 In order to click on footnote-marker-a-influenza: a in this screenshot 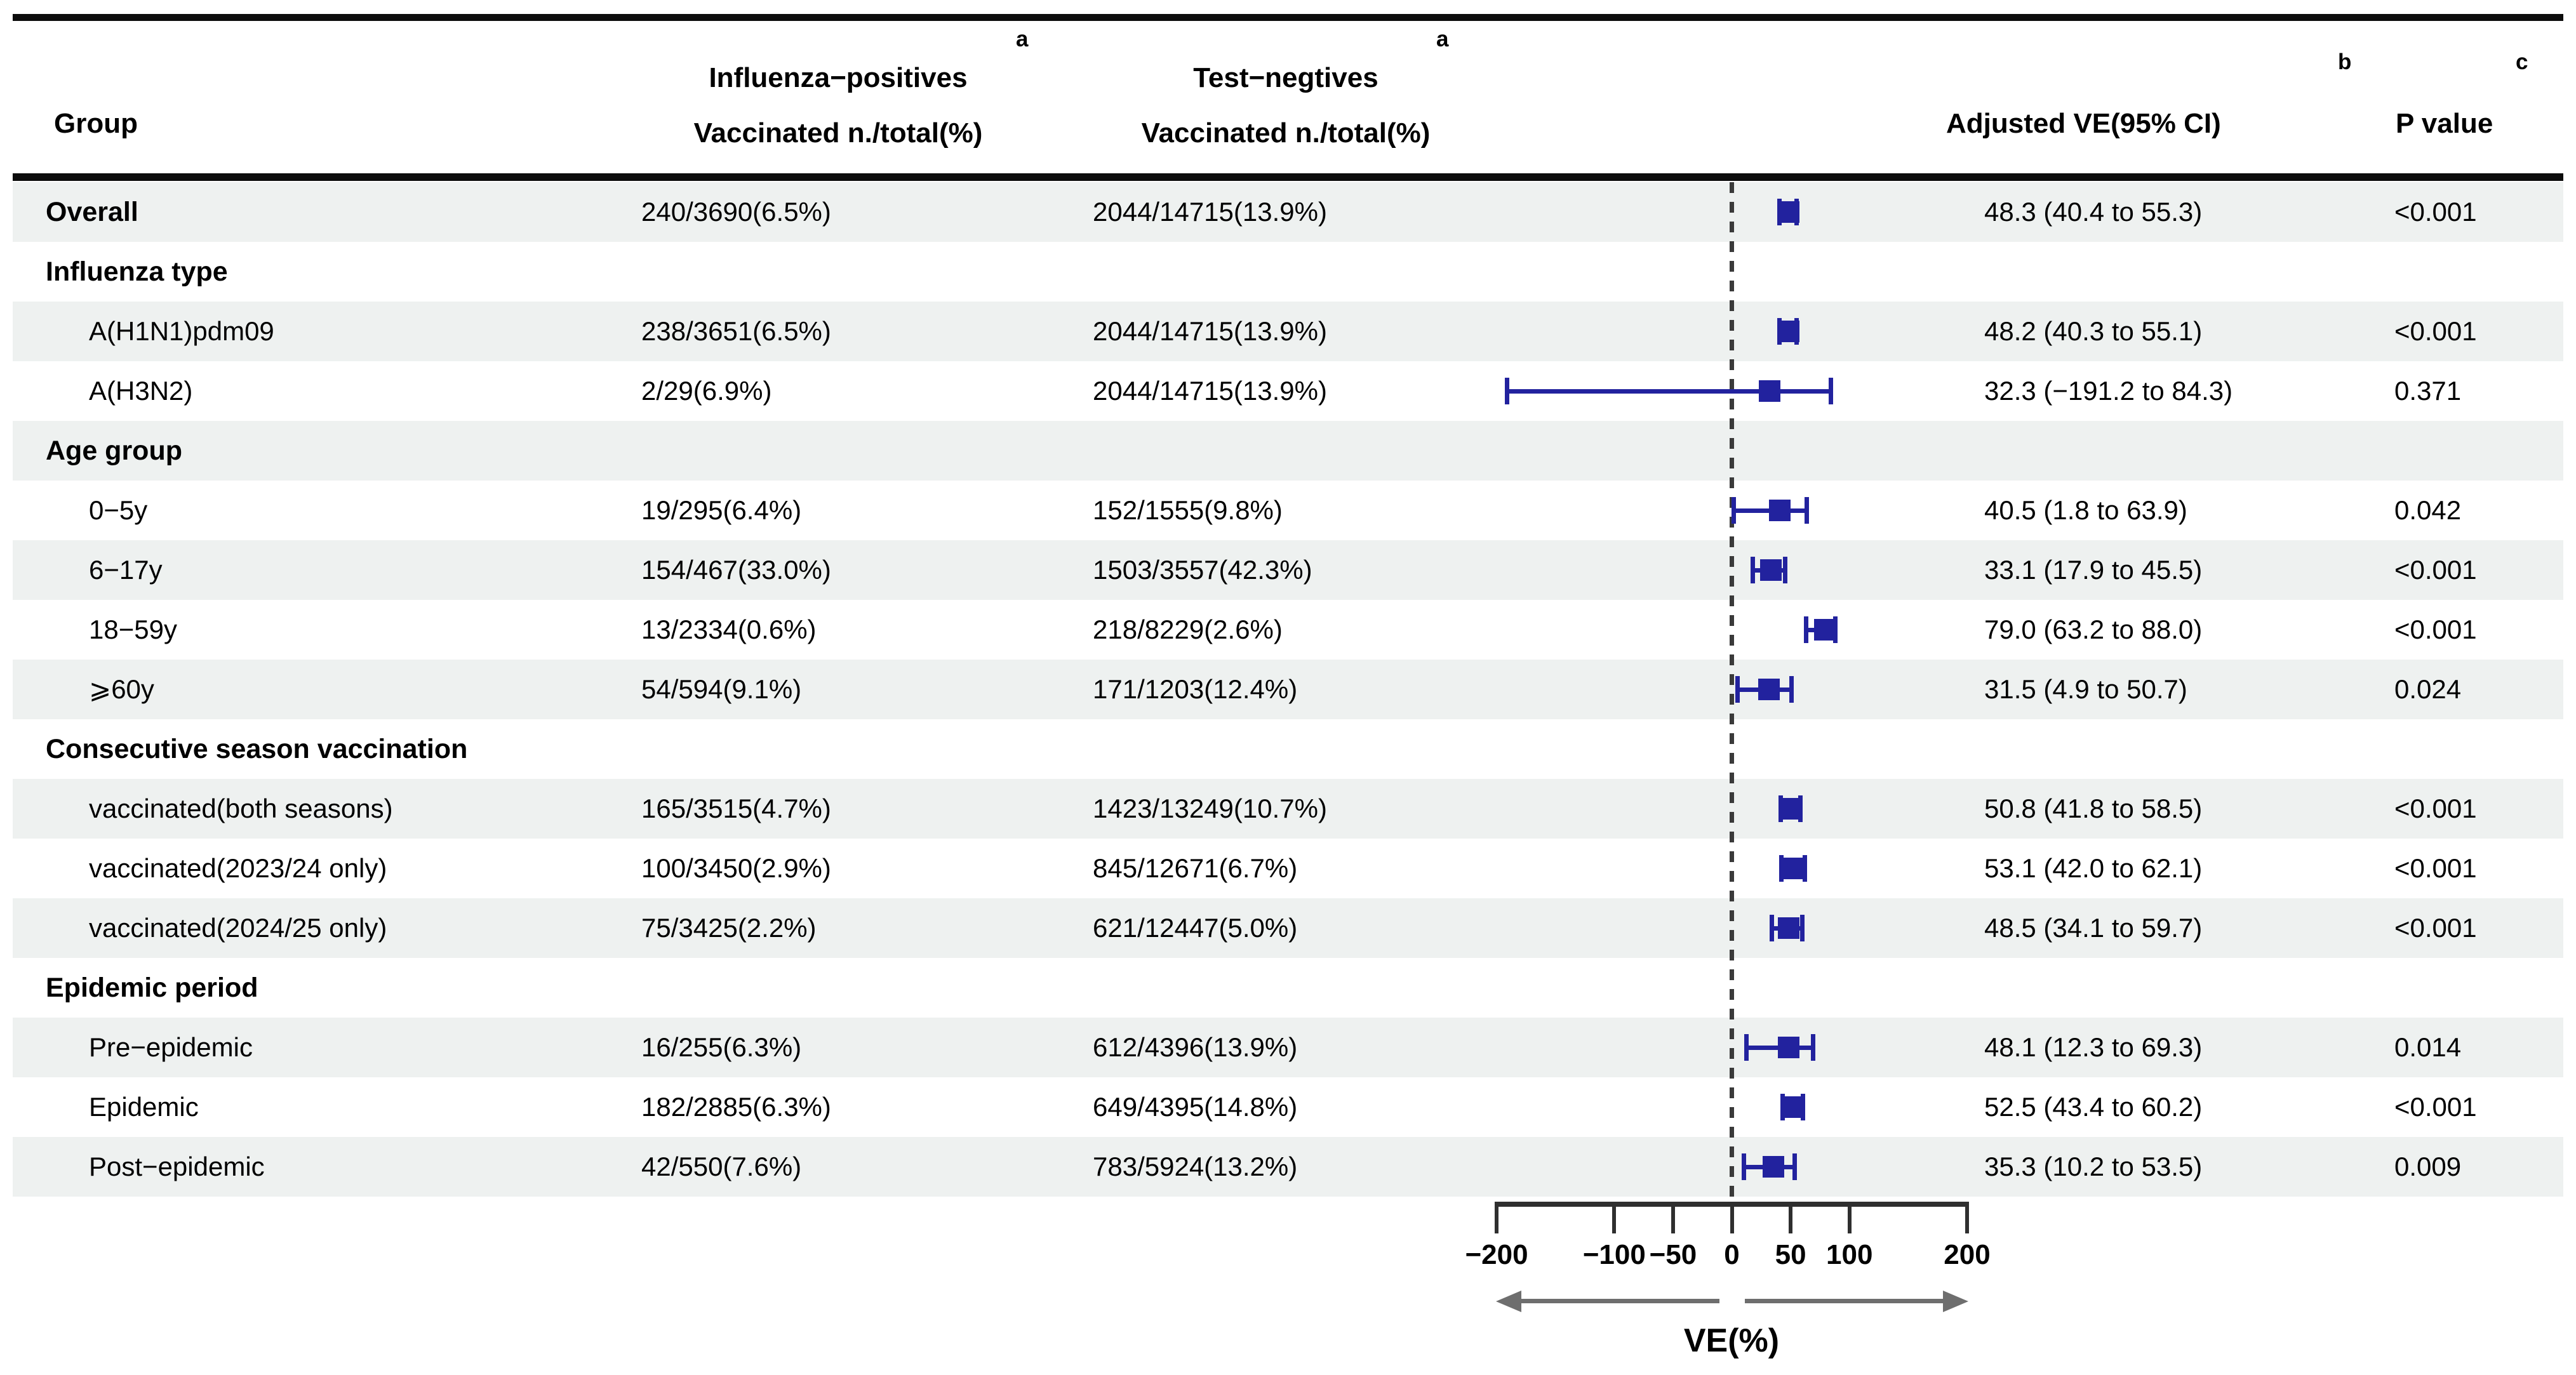, I will do `click(1022, 39)`.